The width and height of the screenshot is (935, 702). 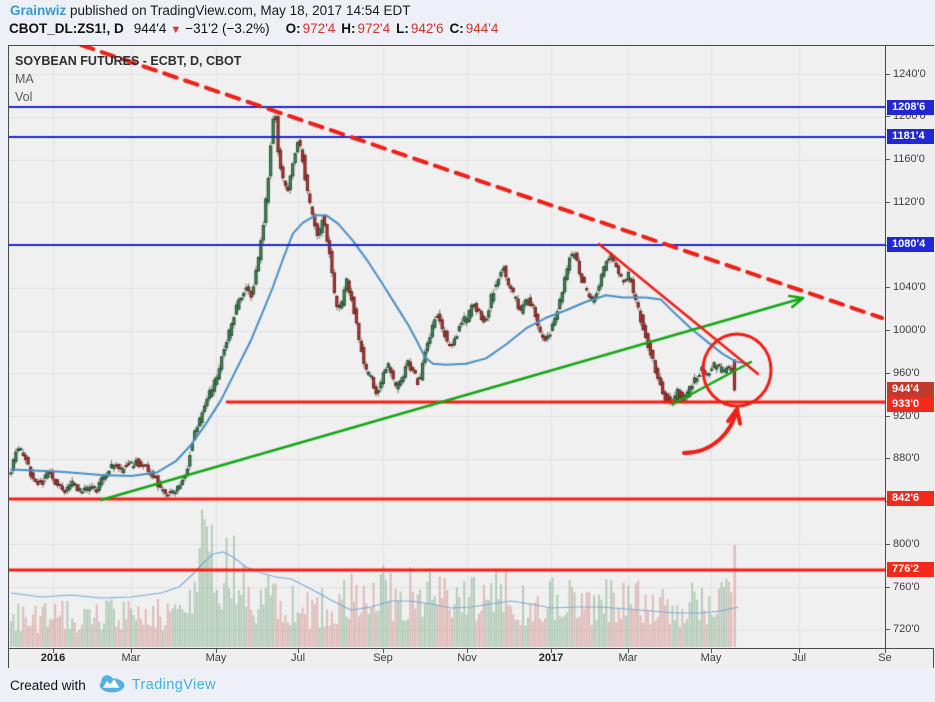 I want to click on y-axis-tick-label: 720'0, so click(x=906, y=629).